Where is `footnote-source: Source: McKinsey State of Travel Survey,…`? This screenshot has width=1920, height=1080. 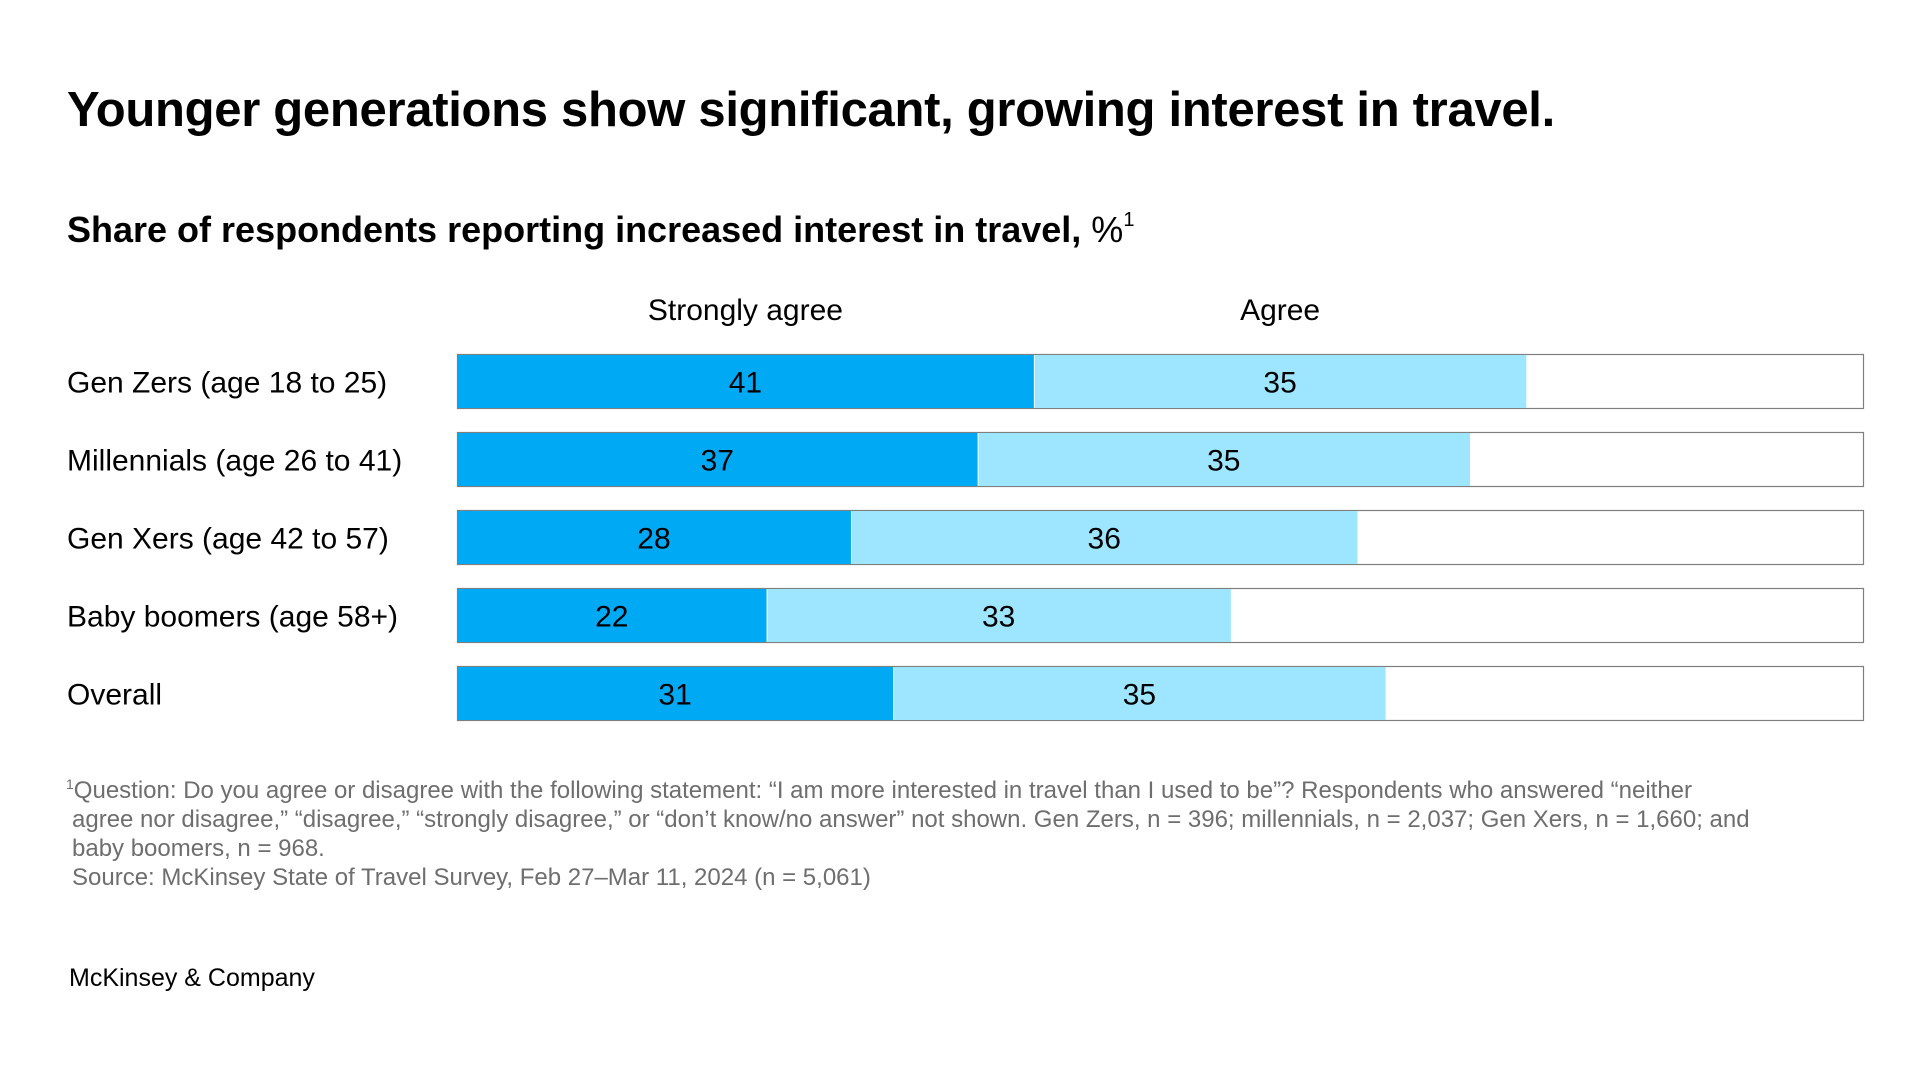
footnote-source: Source: McKinsey State of Travel Survey,… is located at coordinates (471, 877).